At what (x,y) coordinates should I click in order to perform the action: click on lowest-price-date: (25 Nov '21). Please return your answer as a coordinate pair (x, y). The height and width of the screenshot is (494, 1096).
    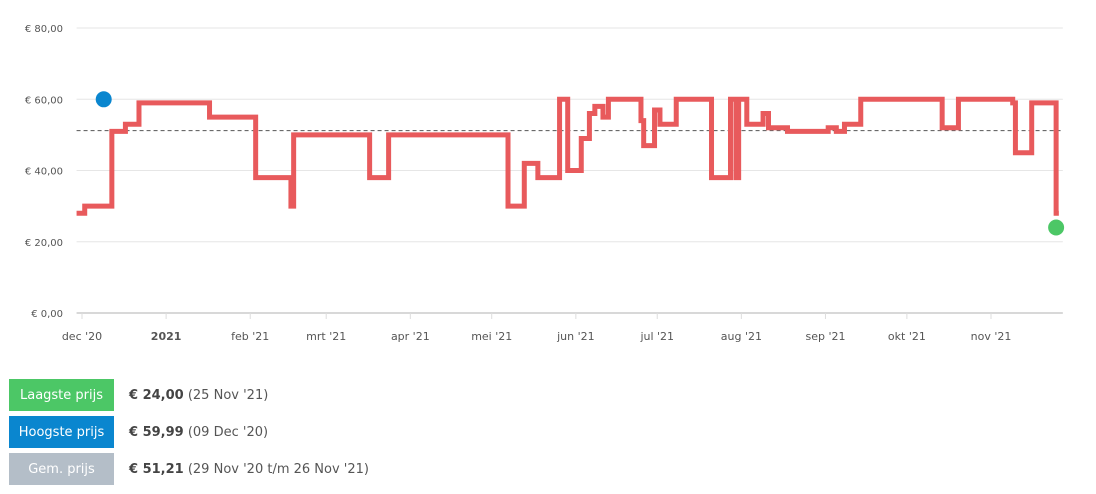
    Looking at the image, I should click on (228, 395).